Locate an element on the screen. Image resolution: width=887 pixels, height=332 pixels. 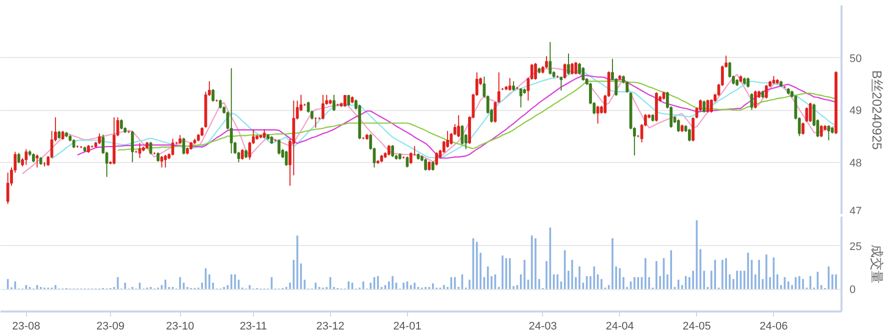
x-tick-label: 24-05 is located at coordinates (696, 326).